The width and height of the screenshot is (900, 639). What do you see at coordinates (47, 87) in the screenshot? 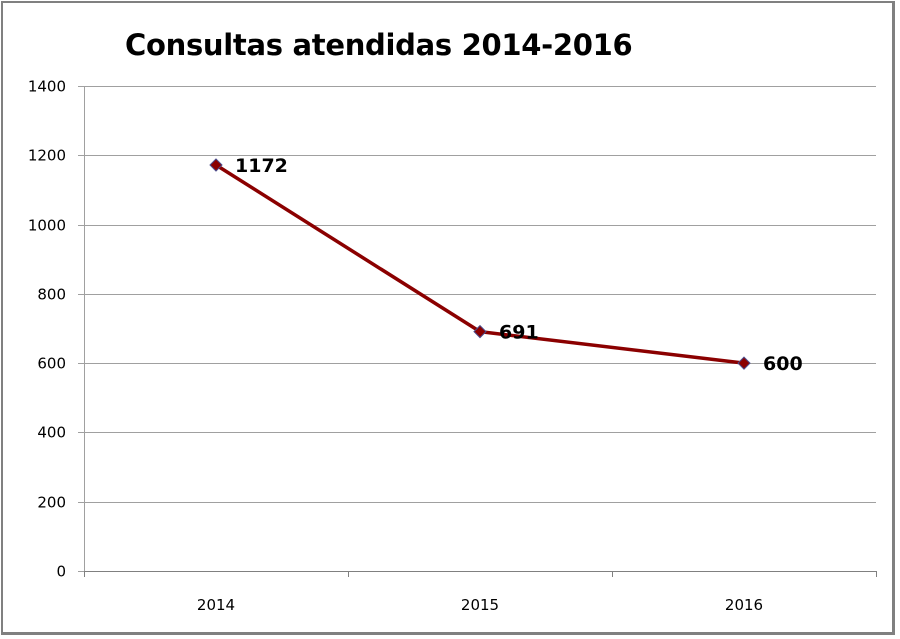
I see `y-tick-label: 1400` at bounding box center [47, 87].